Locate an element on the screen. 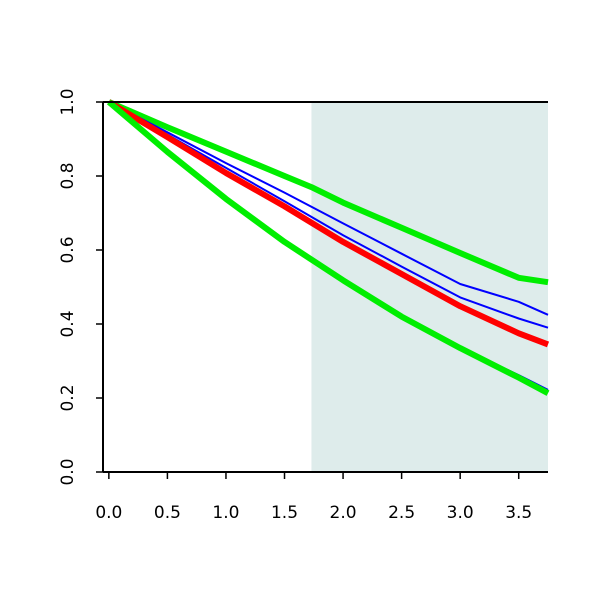  y-axis-ticks: 0.0 0.2 0.4 0.6 0.8 1.0 is located at coordinates (80, 287).